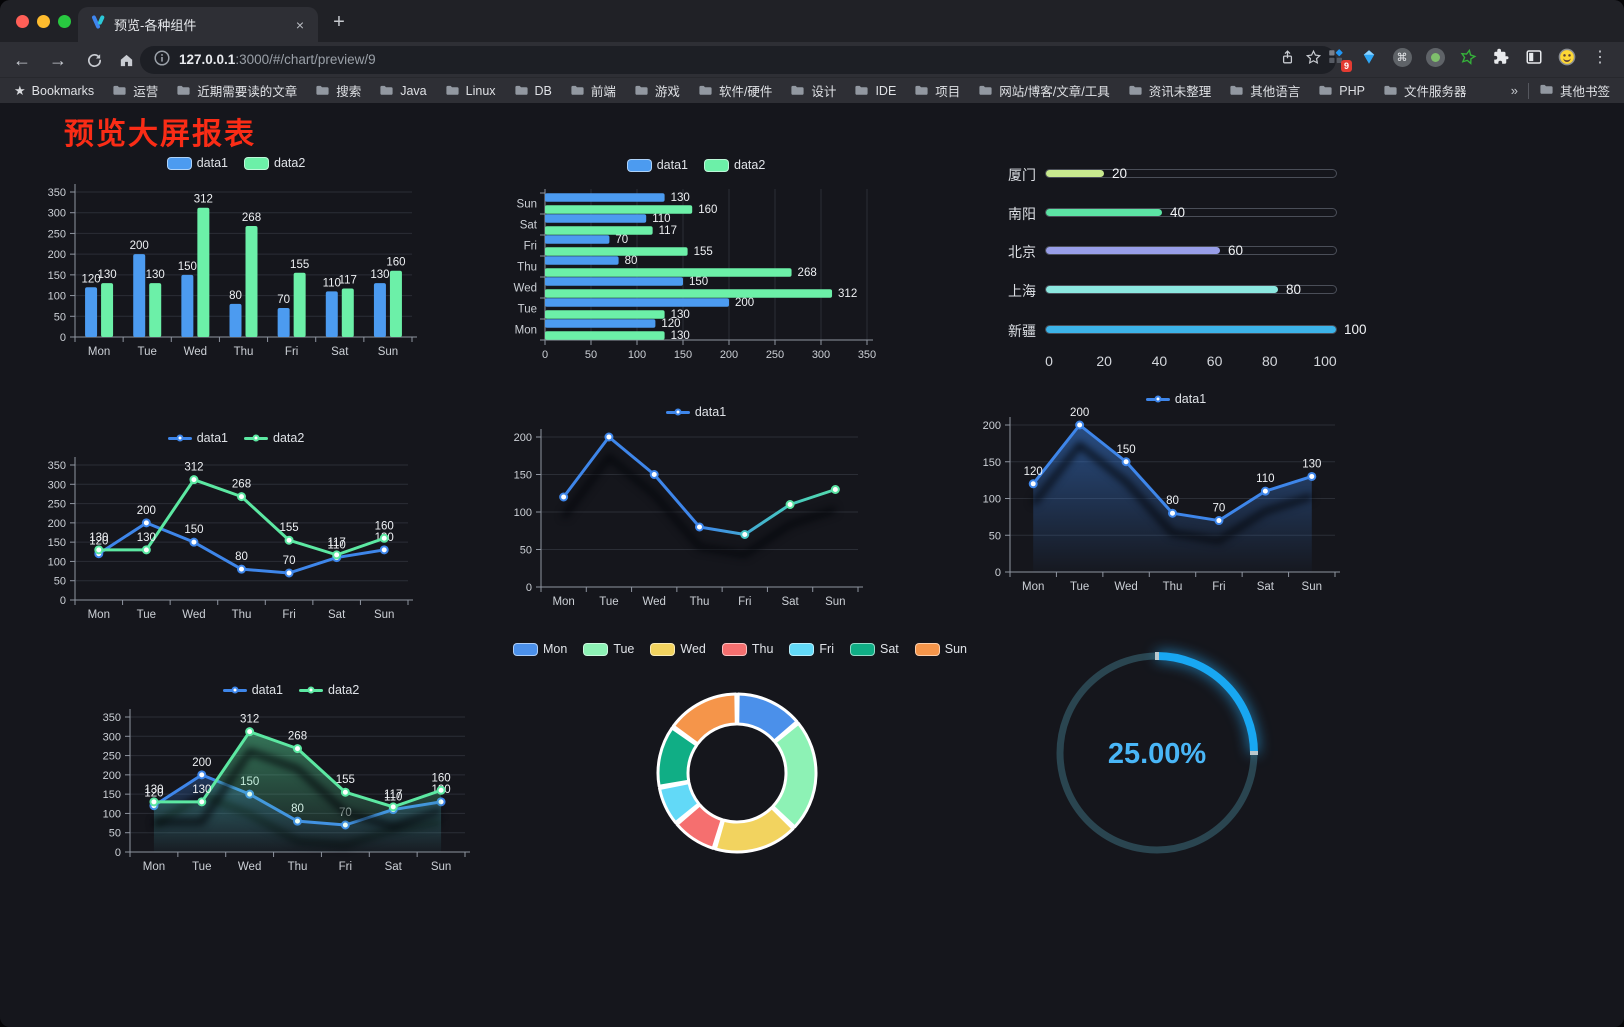 The height and width of the screenshot is (1027, 1624). Describe the element at coordinates (735, 90) in the screenshot. I see `bookmark-folder: 软件/硬件` at that location.